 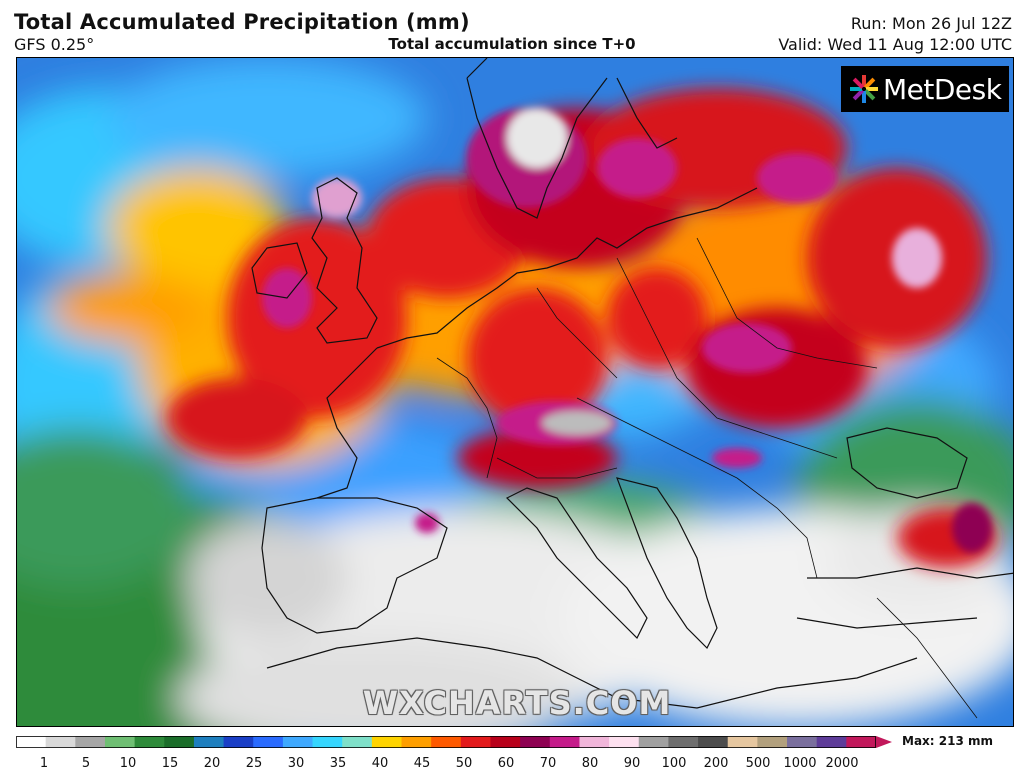 What do you see at coordinates (254, 763) in the screenshot?
I see `colorbar-tick-label: 25` at bounding box center [254, 763].